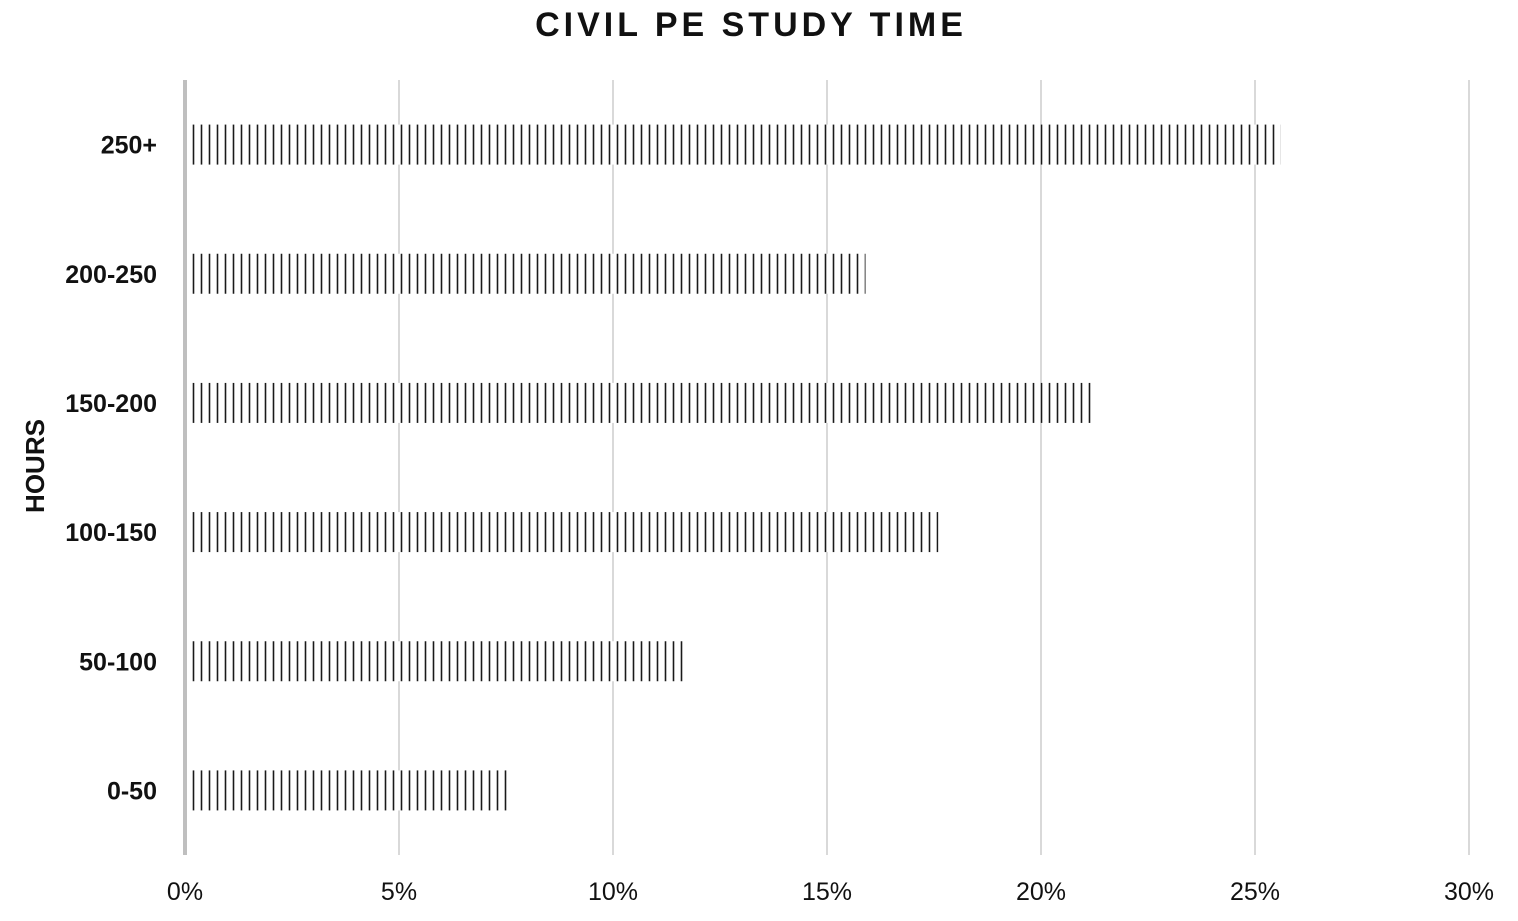 Image resolution: width=1518 pixels, height=921 pixels. I want to click on x-tick-label: 30%, so click(1469, 892).